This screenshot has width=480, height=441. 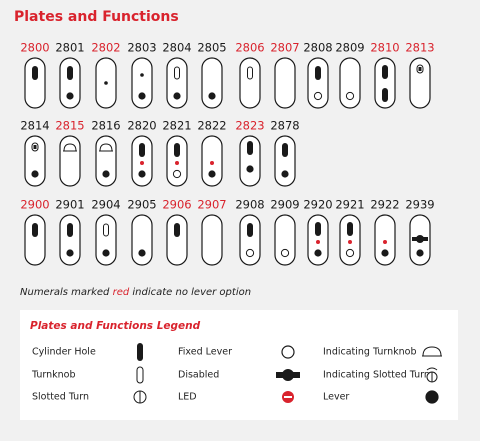 I want to click on plate-number: 2804, so click(x=176, y=48).